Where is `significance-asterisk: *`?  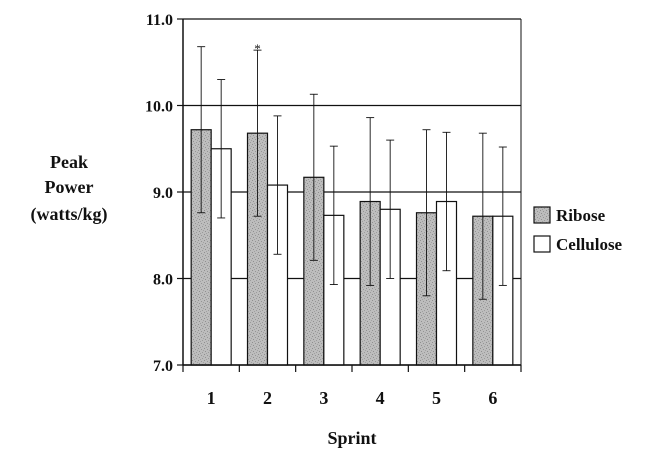
significance-asterisk: * is located at coordinates (257, 48).